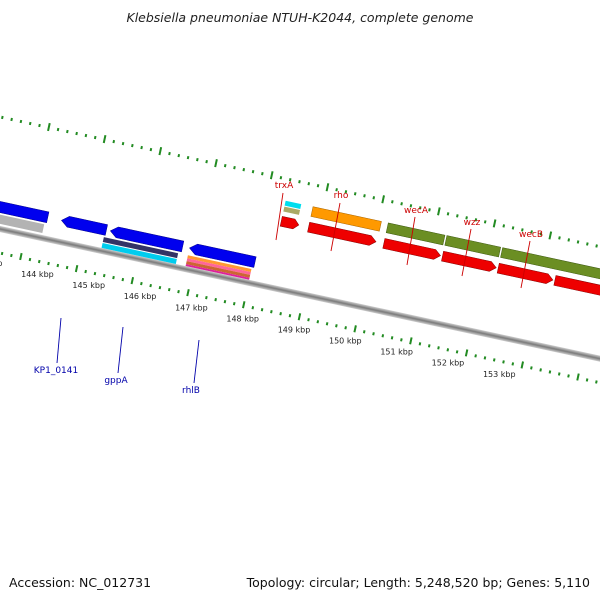  I want to click on gene-label-KP1_0141: KP1_0141, so click(56, 371).